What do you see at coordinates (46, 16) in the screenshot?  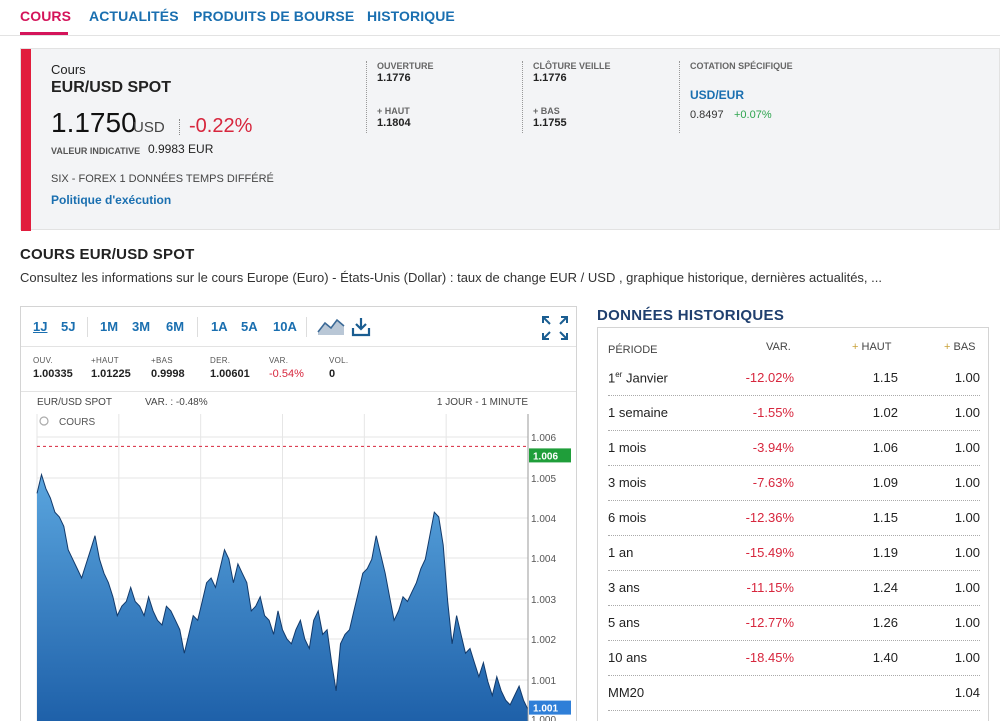 I see `tab-cours: COURS` at bounding box center [46, 16].